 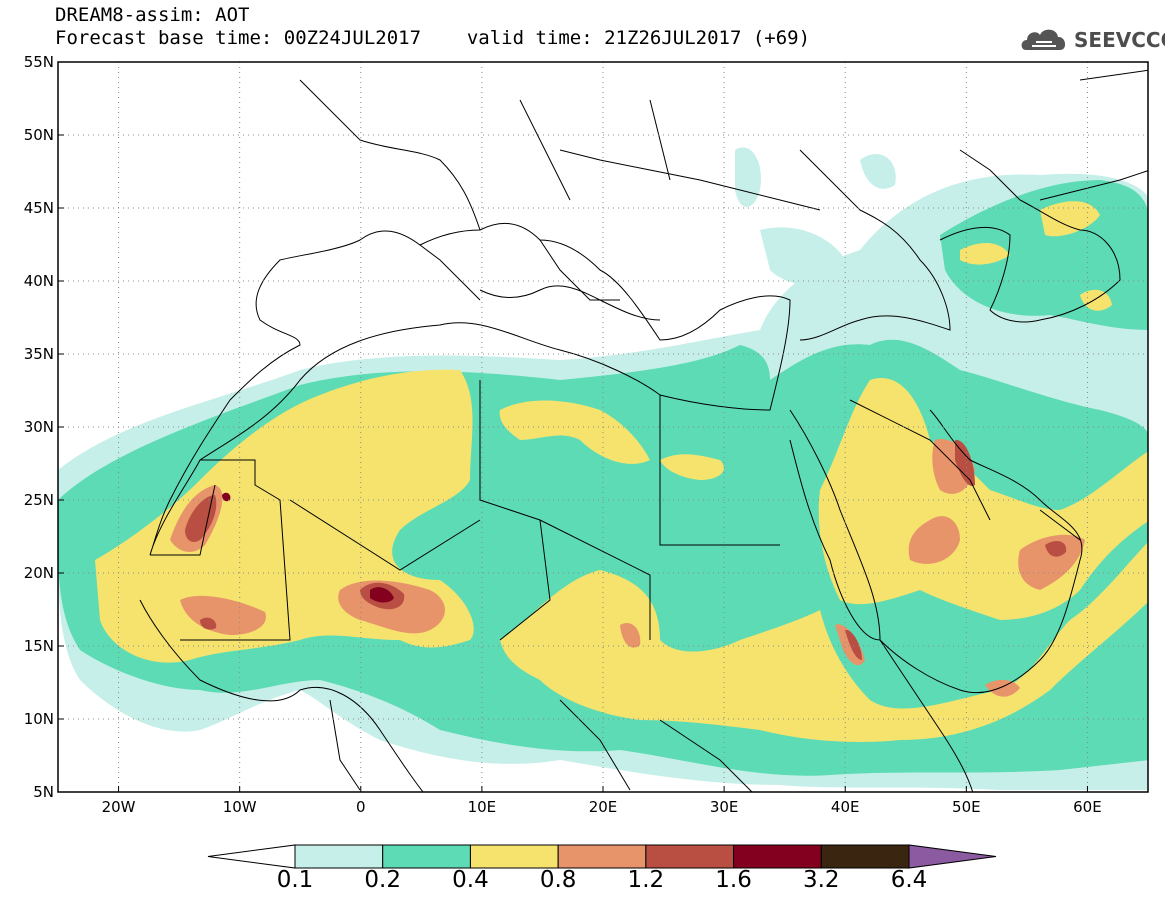 I want to click on lat-tick-label: 40N, so click(x=39, y=281).